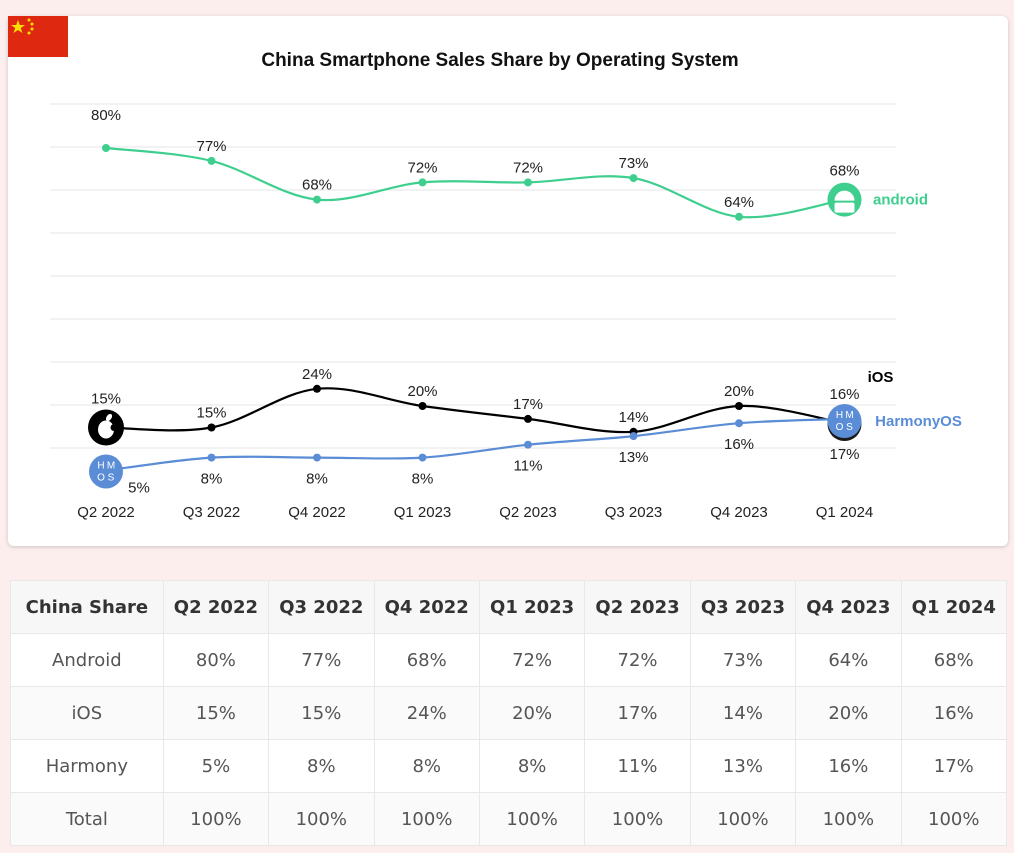 The height and width of the screenshot is (853, 1014). Describe the element at coordinates (109, 417) in the screenshot. I see `apple-logo-leaf` at that location.